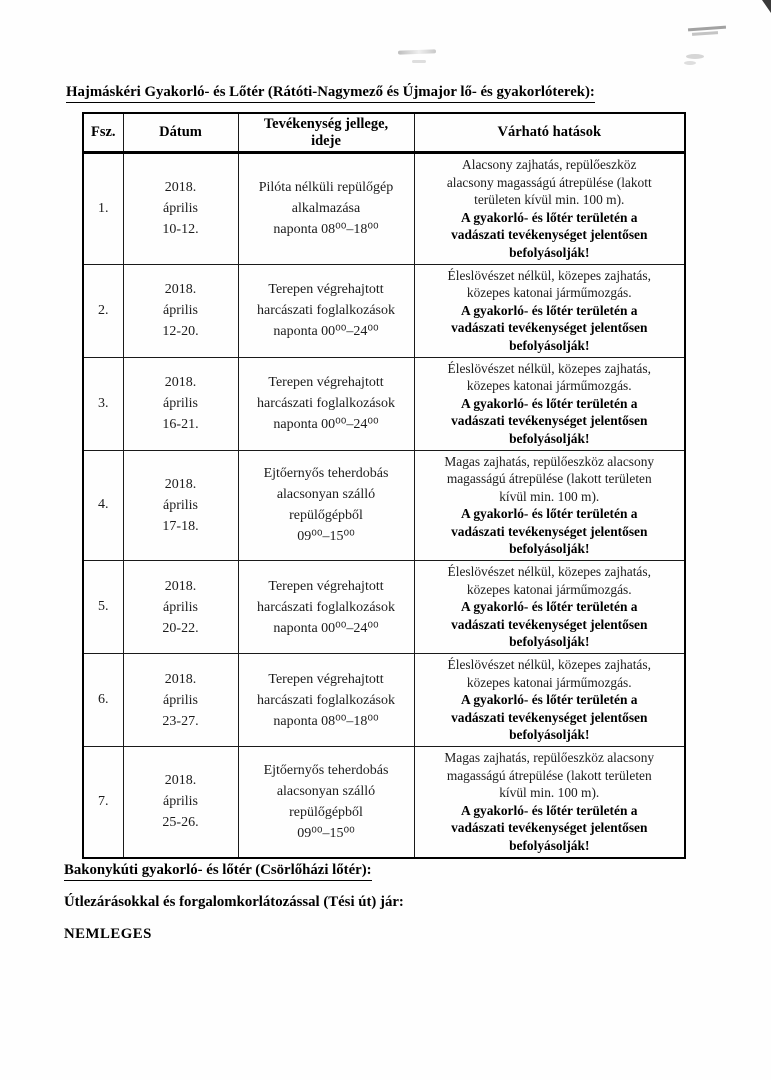 The height and width of the screenshot is (1080, 771). Describe the element at coordinates (180, 700) in the screenshot. I see `cell-datum: 2018. április 23-27.` at that location.